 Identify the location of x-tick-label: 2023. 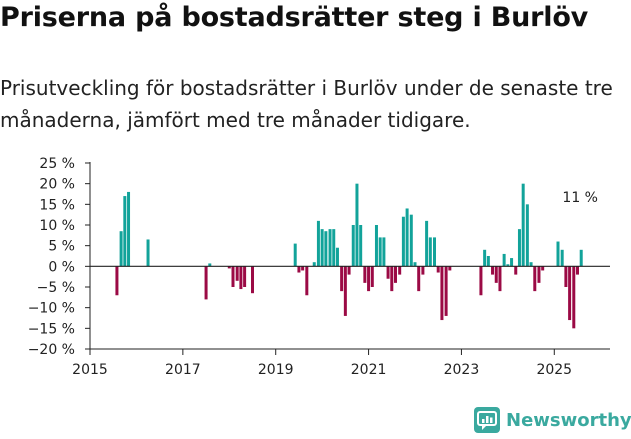
(462, 370).